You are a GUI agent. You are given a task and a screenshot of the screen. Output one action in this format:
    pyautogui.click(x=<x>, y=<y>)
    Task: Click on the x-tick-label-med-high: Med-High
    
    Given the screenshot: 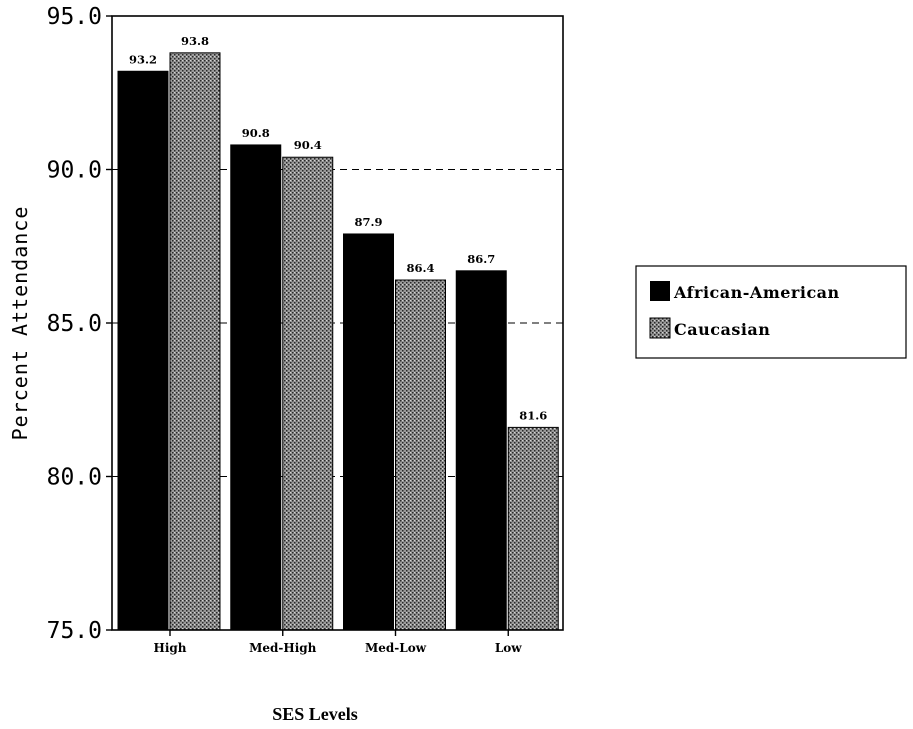 What is the action you would take?
    pyautogui.click(x=283, y=648)
    